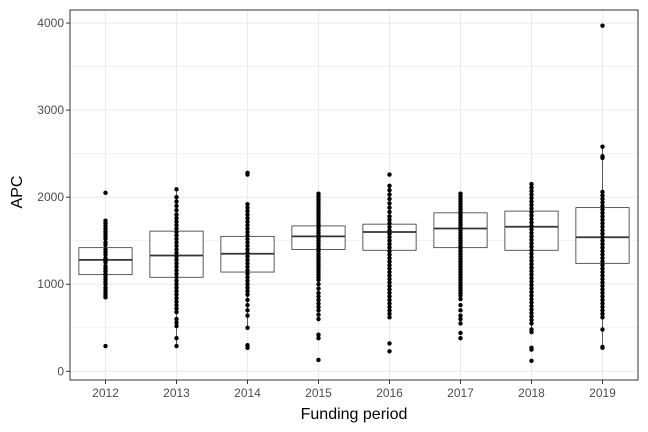 The image size is (648, 432). I want to click on x-tick-label: 2012, so click(105, 393).